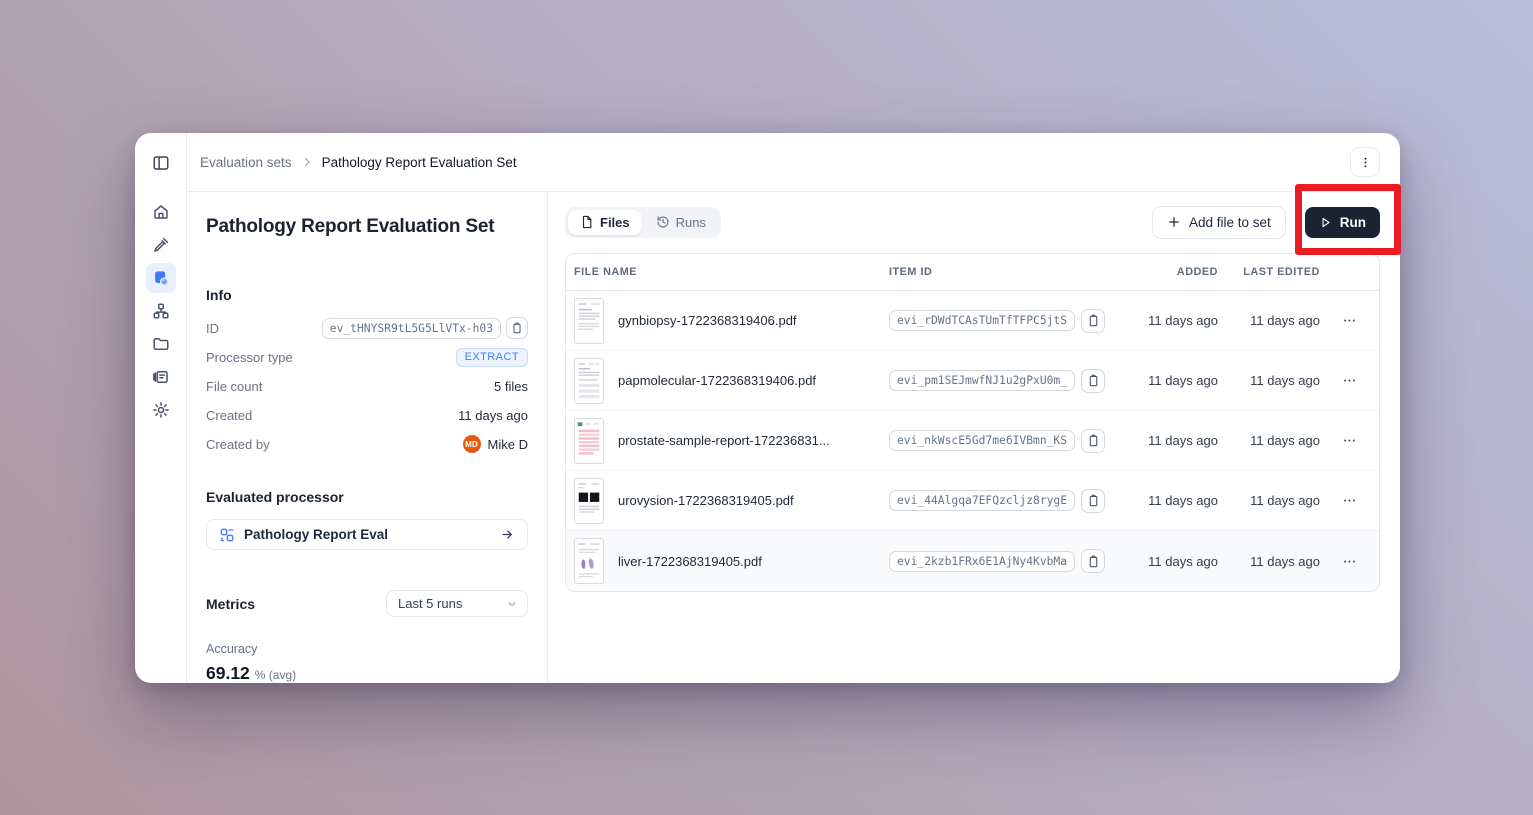  Describe the element at coordinates (249, 357) in the screenshot. I see `processor-type-label: Processor type` at that location.